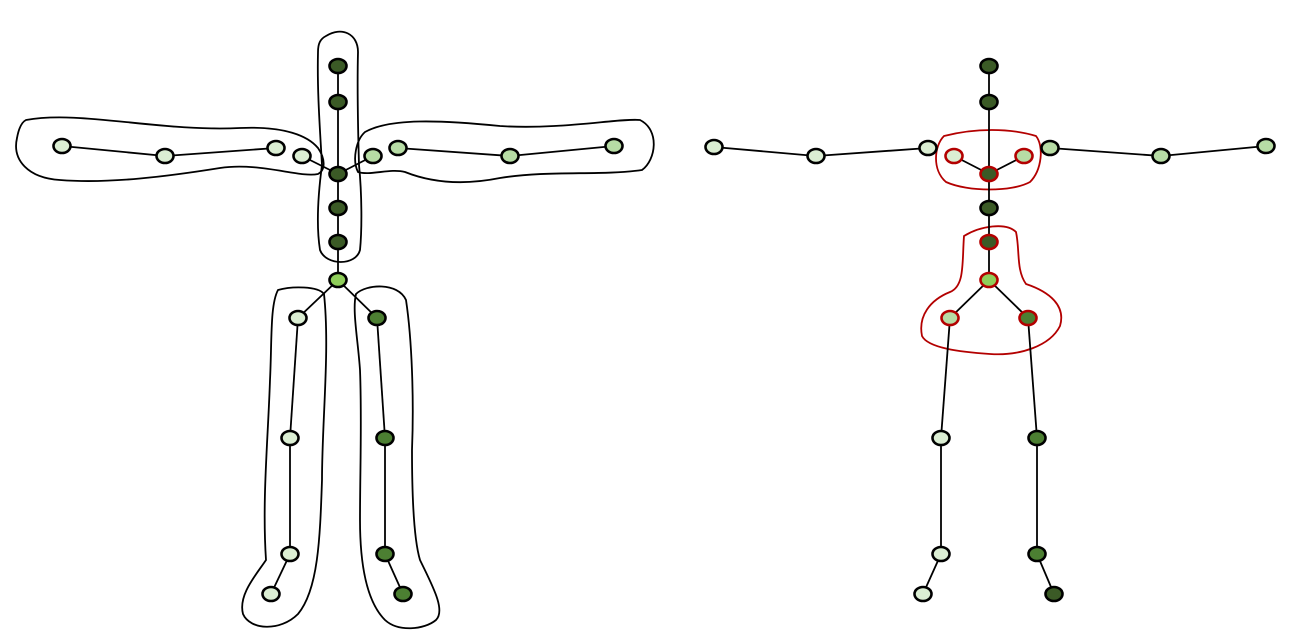 The image size is (1298, 640). I want to click on right-group-outlines, so click(991, 242).